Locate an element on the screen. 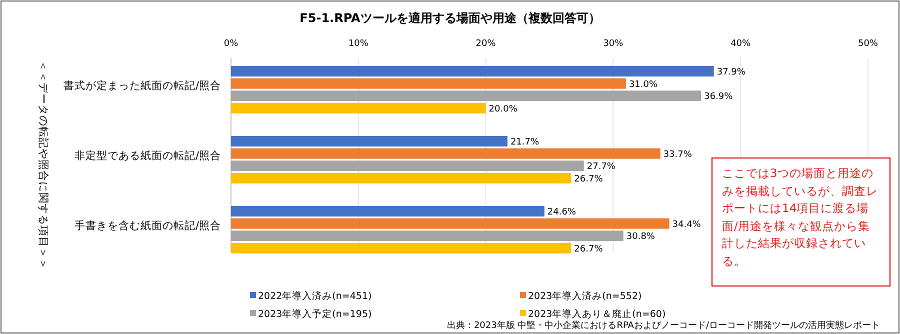  data-label: 33.7% is located at coordinates (677, 155).